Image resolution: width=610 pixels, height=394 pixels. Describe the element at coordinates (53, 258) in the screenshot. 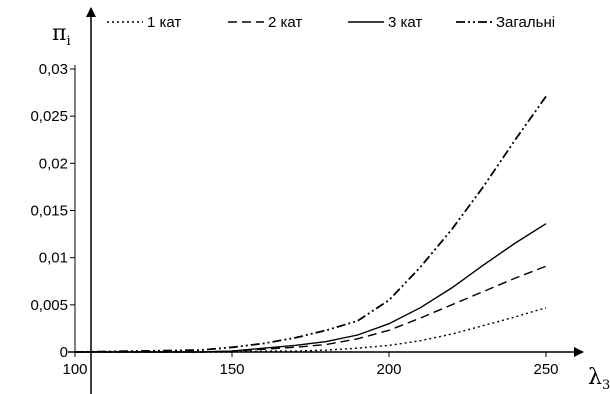

I see `y-tick-label: 0,01` at that location.